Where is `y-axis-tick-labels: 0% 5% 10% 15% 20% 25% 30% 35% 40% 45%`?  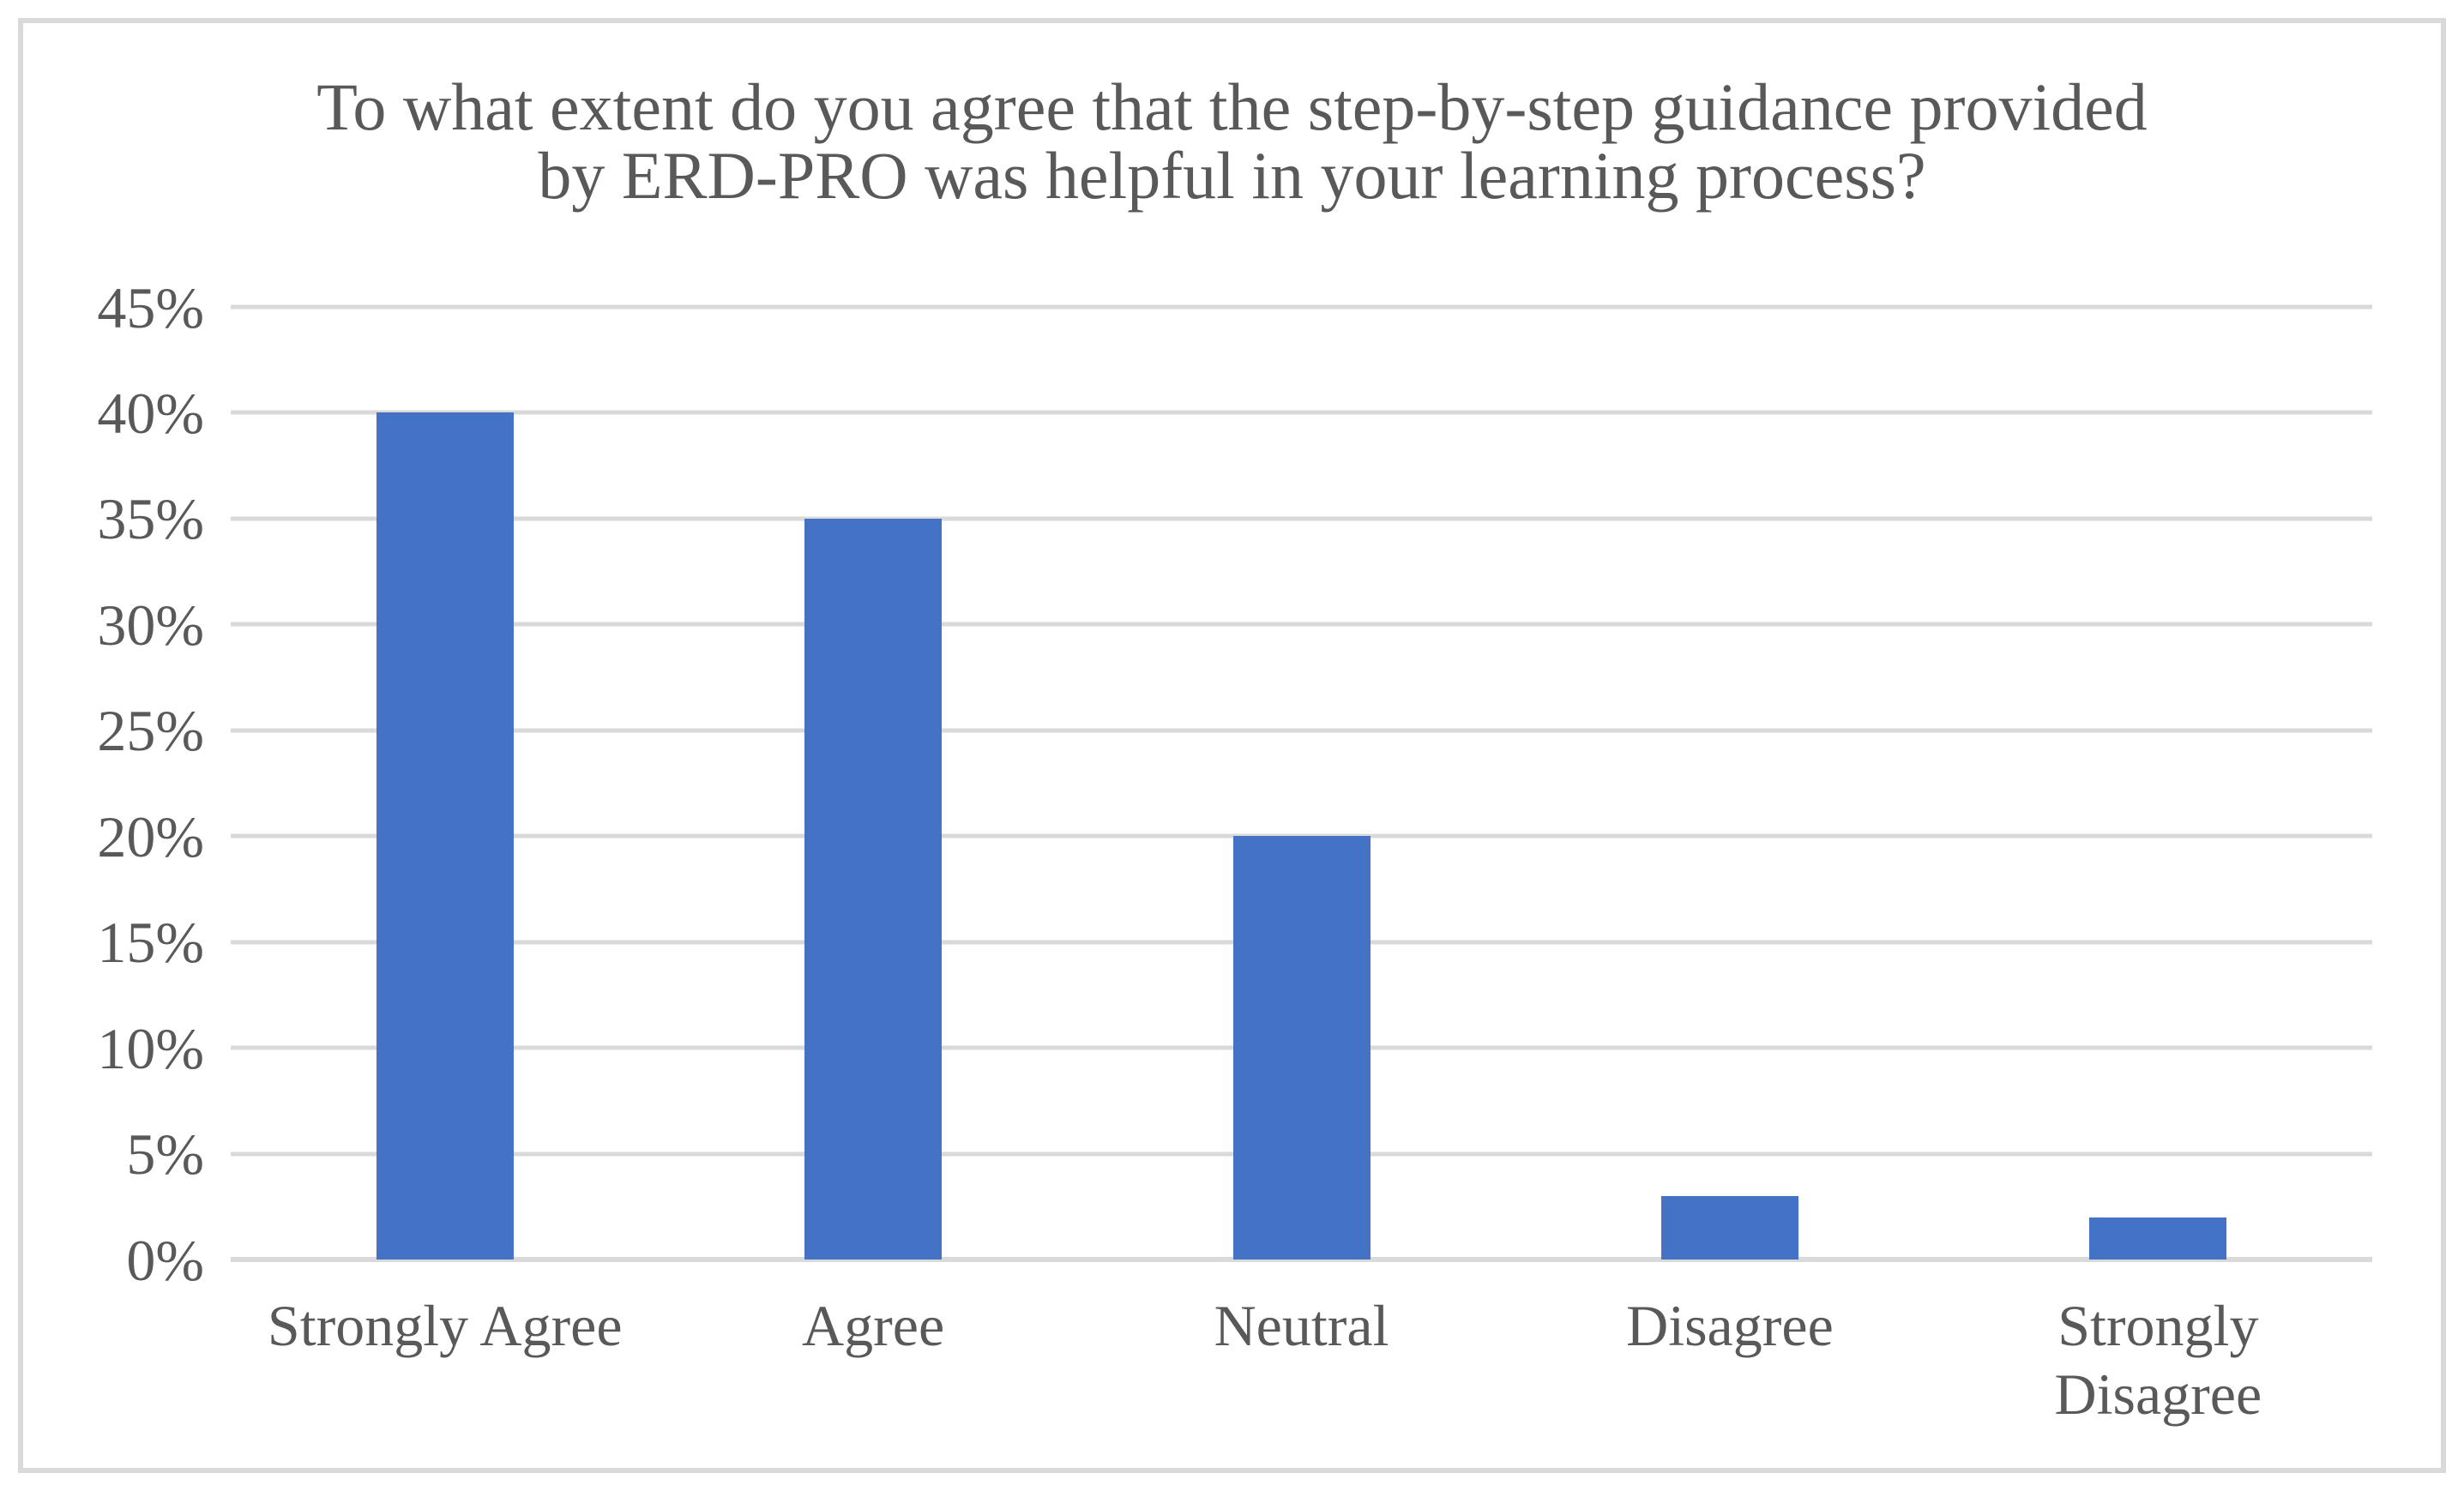 y-axis-tick-labels: 0% 5% 10% 15% 20% 25% 30% 35% 40% 45% is located at coordinates (113, 784).